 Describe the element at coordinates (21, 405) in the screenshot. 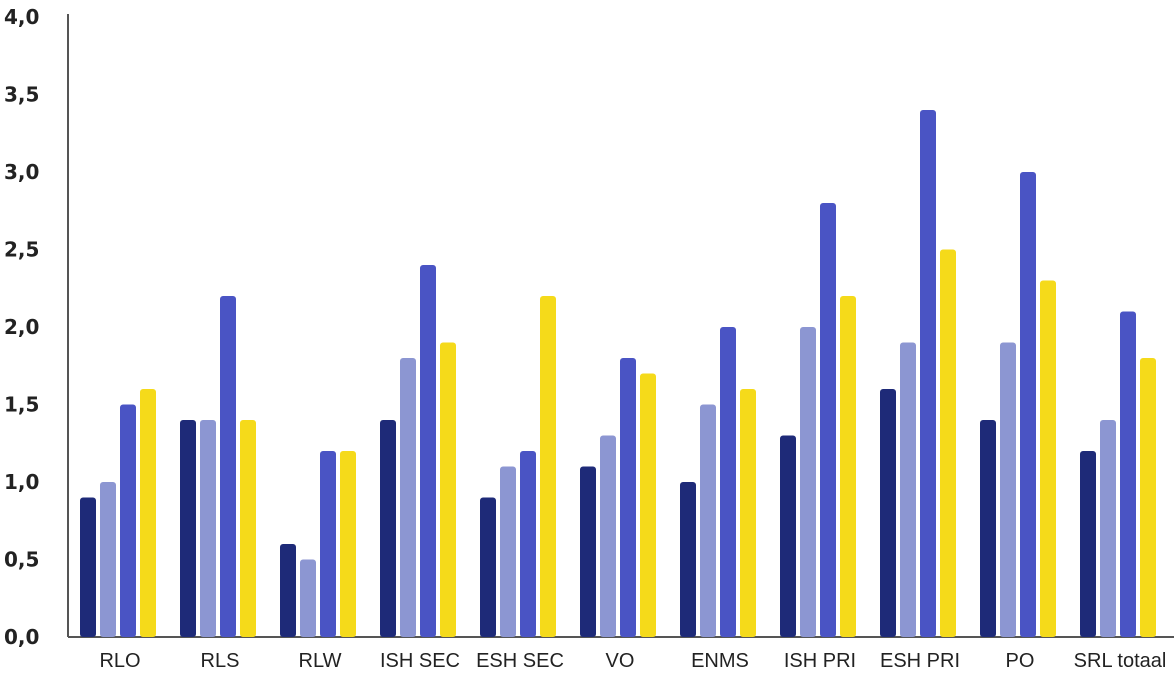

I see `y-tick-label: 1,5` at that location.